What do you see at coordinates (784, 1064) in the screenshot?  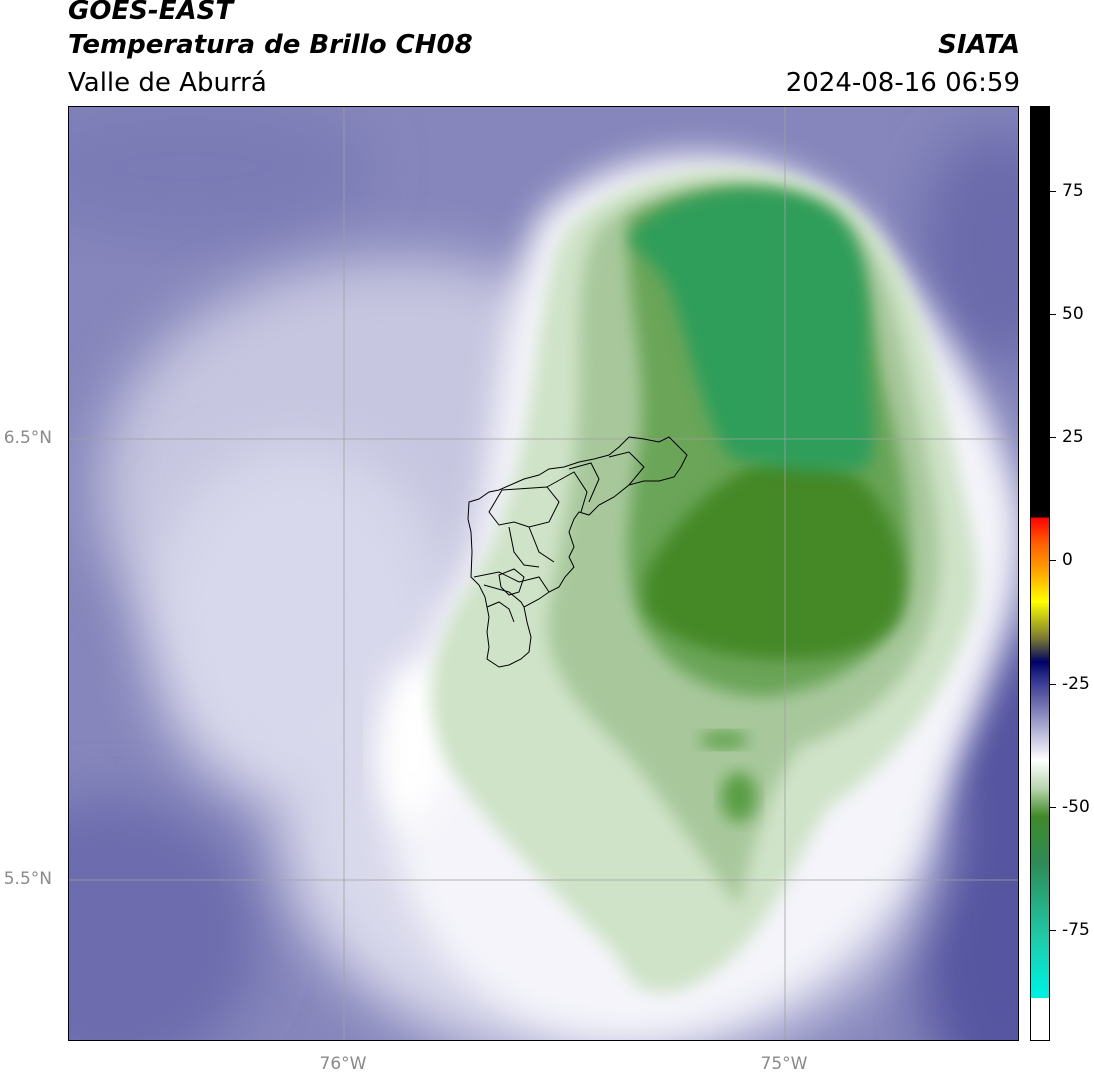 I see `lon-label-75w: 75°W` at bounding box center [784, 1064].